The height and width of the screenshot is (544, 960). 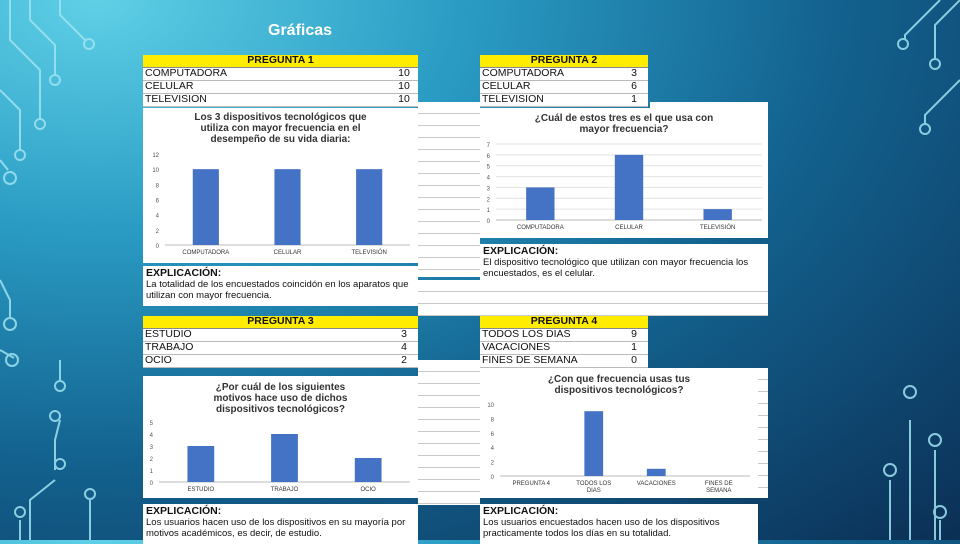 What do you see at coordinates (624, 129) in the screenshot?
I see `chart-title-line: mayor frecuencia?` at bounding box center [624, 129].